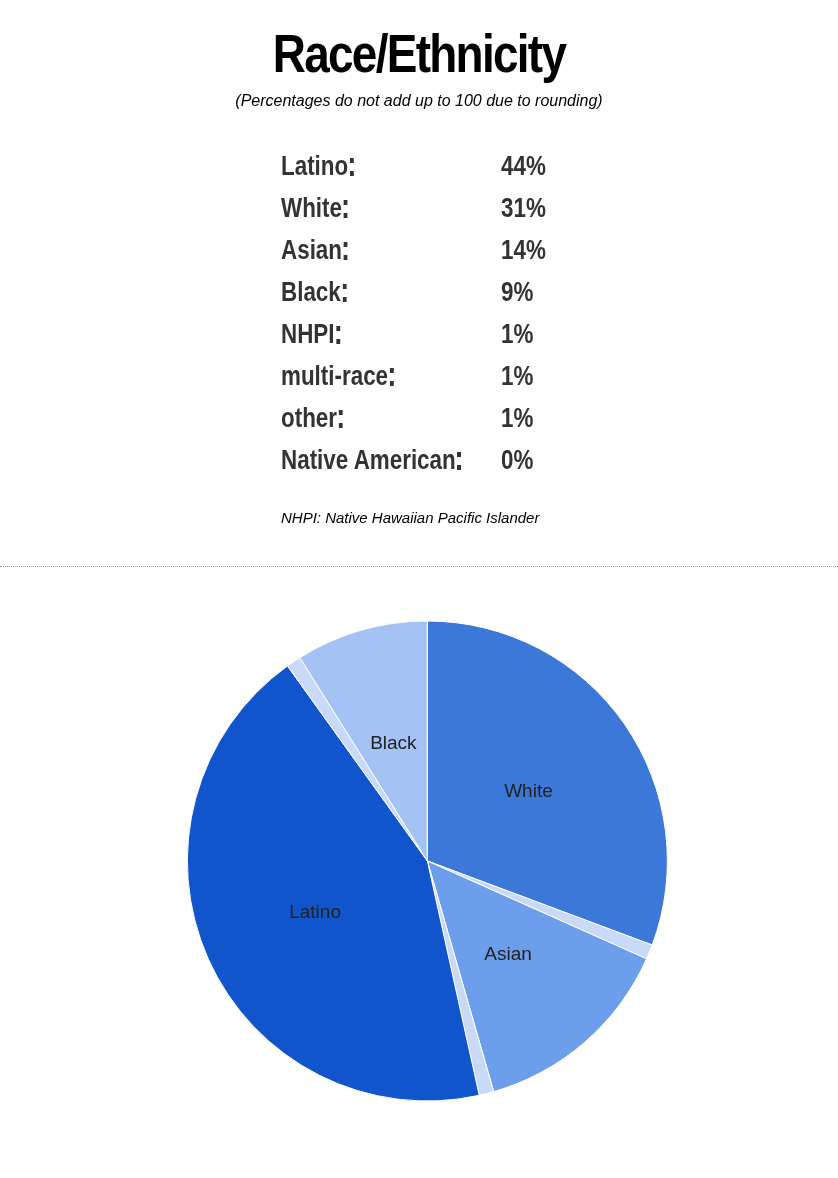  Describe the element at coordinates (410, 517) in the screenshot. I see `text: NHPI: Native Hawaiian Pacific Islander` at that location.